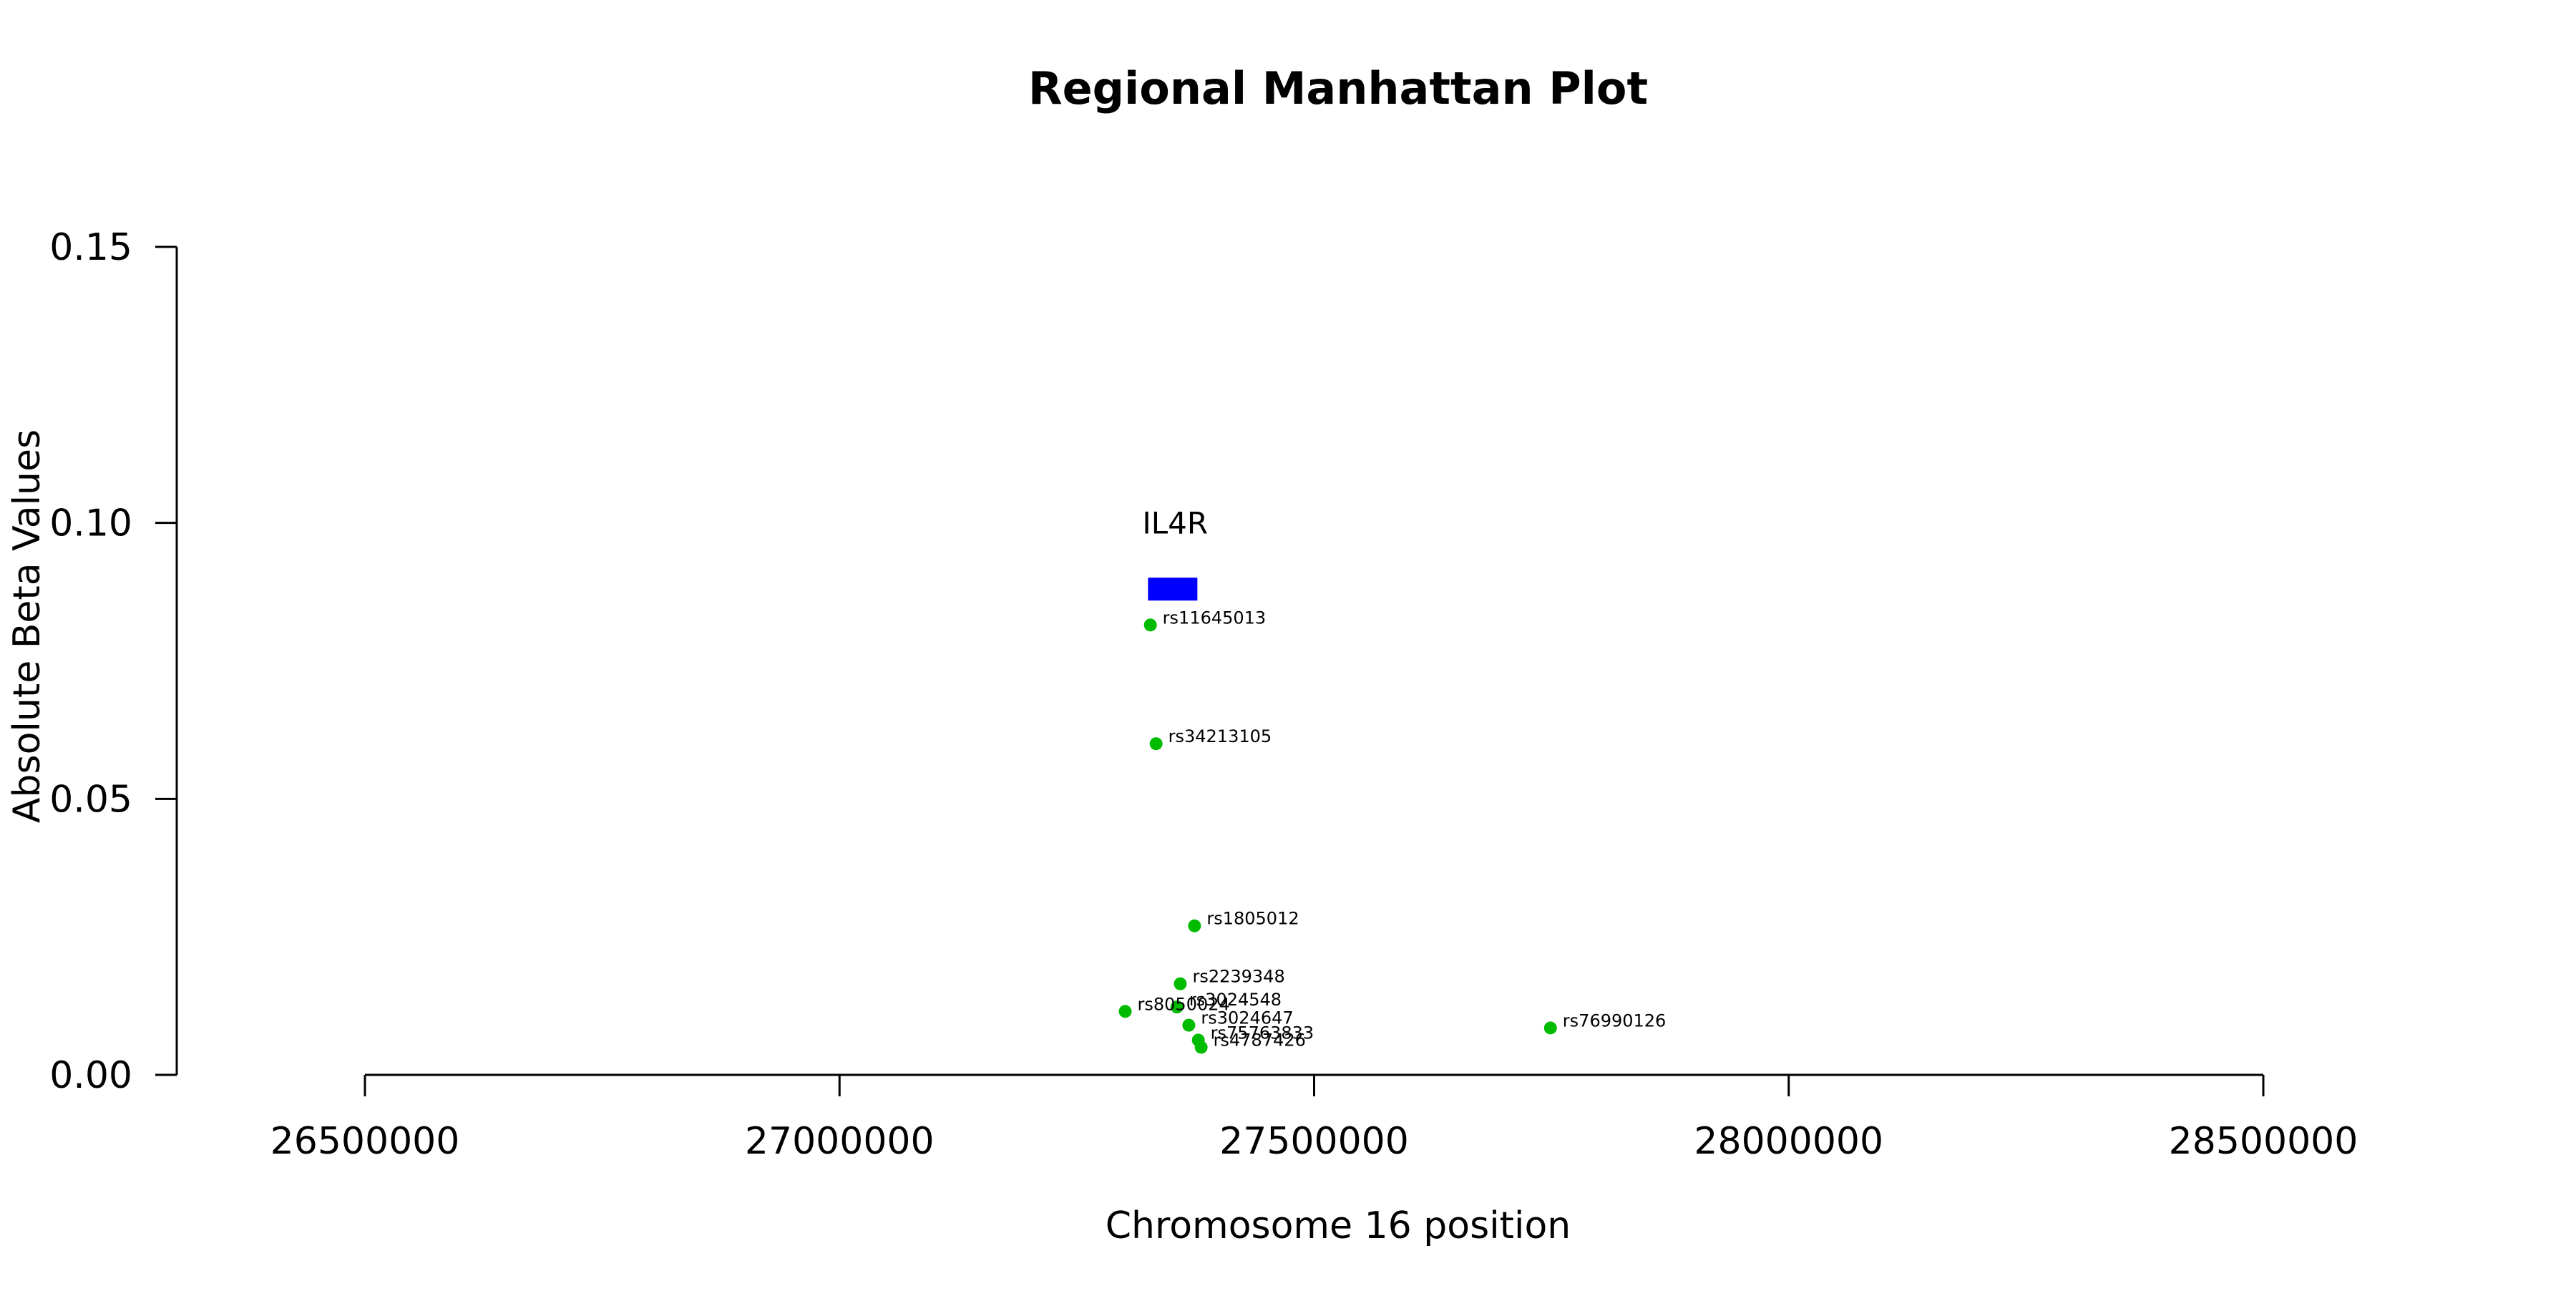 The width and height of the screenshot is (2576, 1291). I want to click on y-tick-label: 0.10, so click(90, 523).